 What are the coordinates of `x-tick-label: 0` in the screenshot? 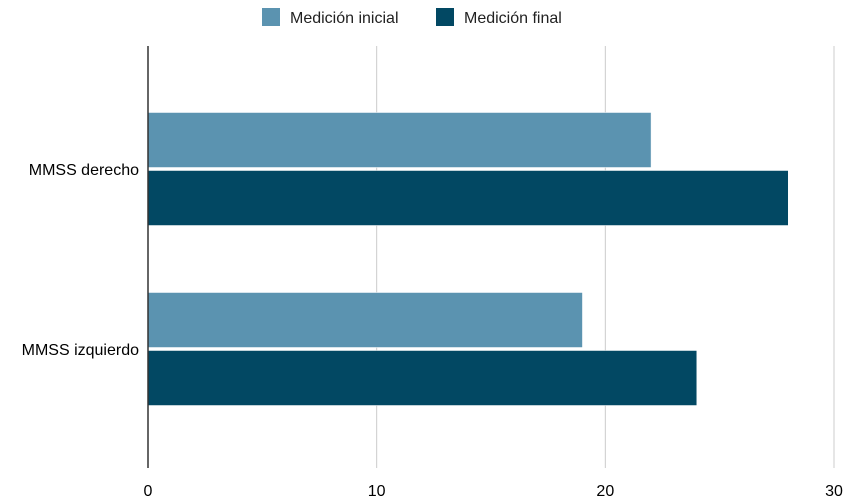 It's located at (148, 491).